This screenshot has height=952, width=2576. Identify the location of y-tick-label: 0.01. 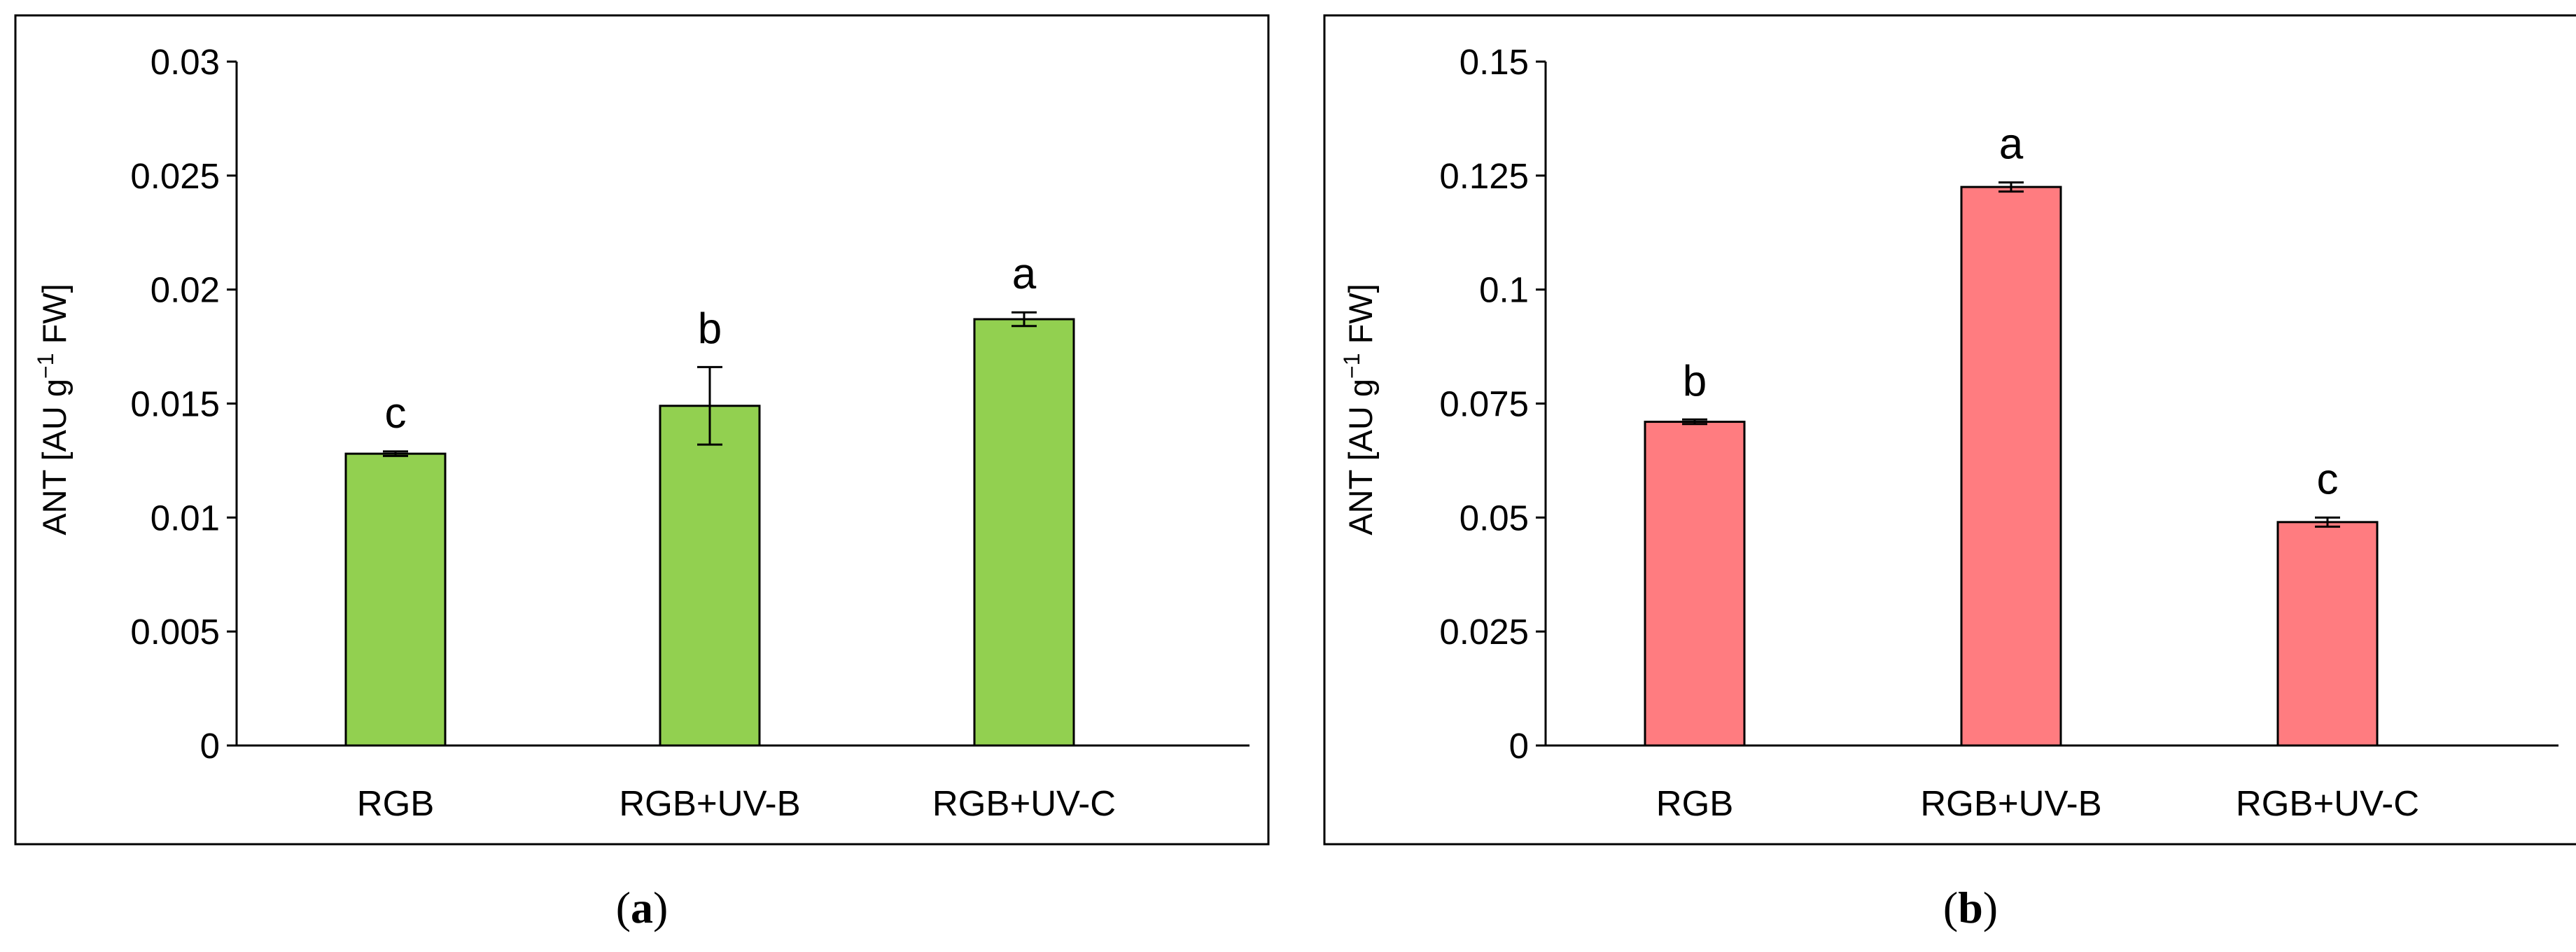
(185, 518).